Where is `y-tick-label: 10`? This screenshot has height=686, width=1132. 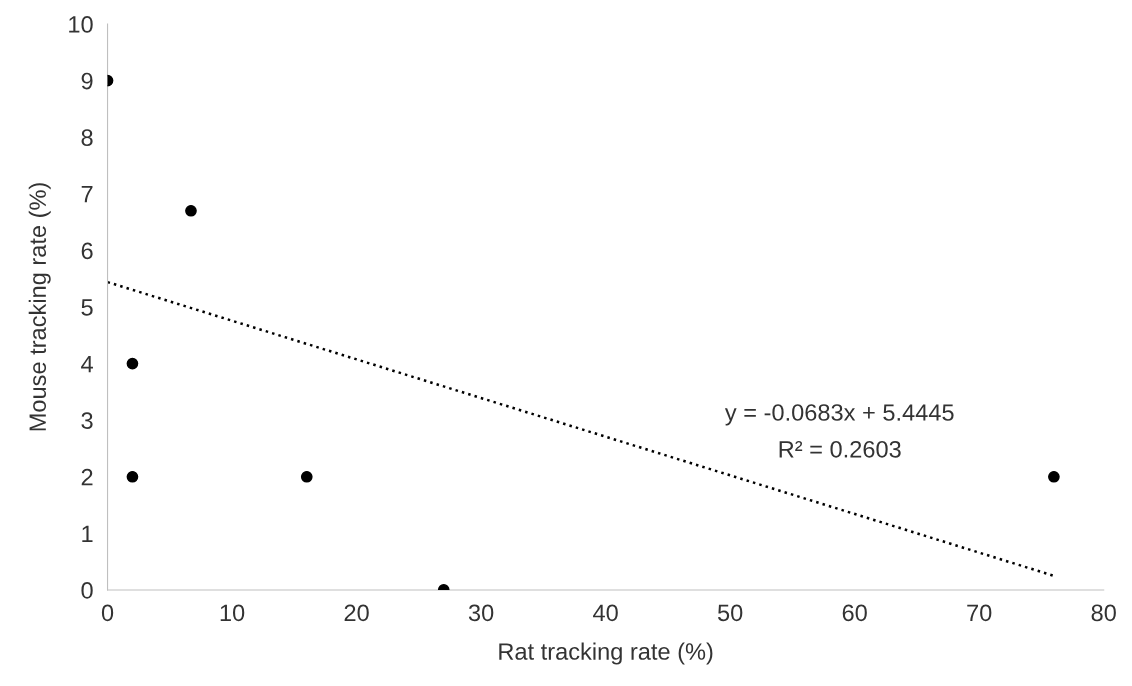 y-tick-label: 10 is located at coordinates (81, 24).